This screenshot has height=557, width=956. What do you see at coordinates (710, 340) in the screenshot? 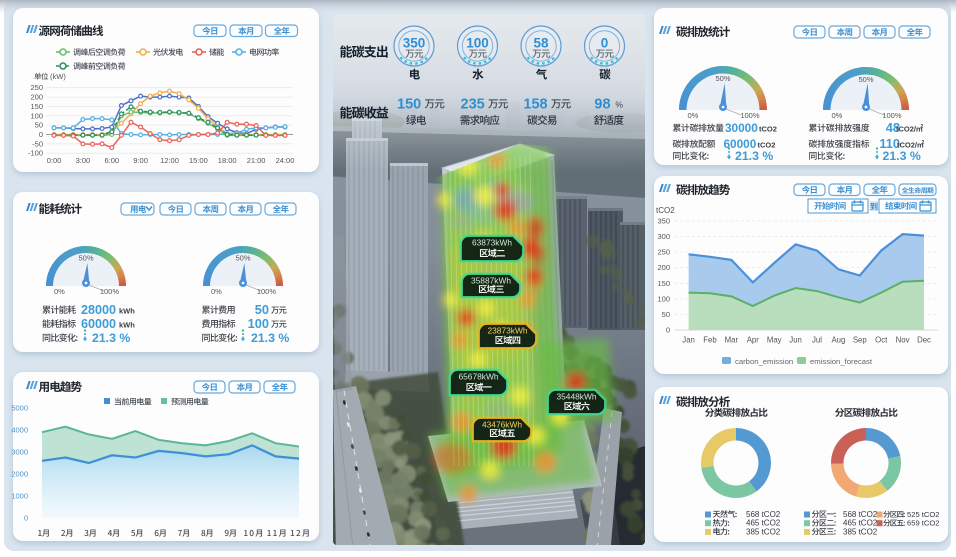
I see `svg-text: Feb` at bounding box center [710, 340].